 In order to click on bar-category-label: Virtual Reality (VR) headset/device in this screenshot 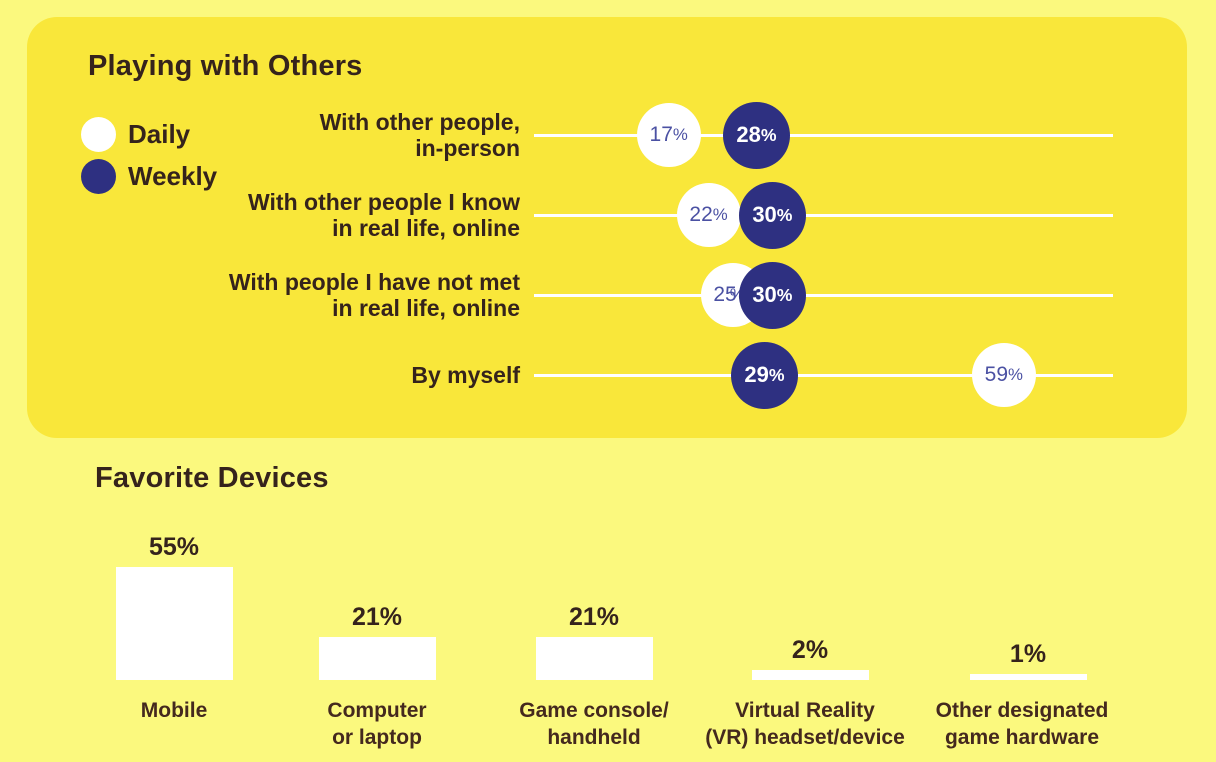, I will do `click(805, 724)`.